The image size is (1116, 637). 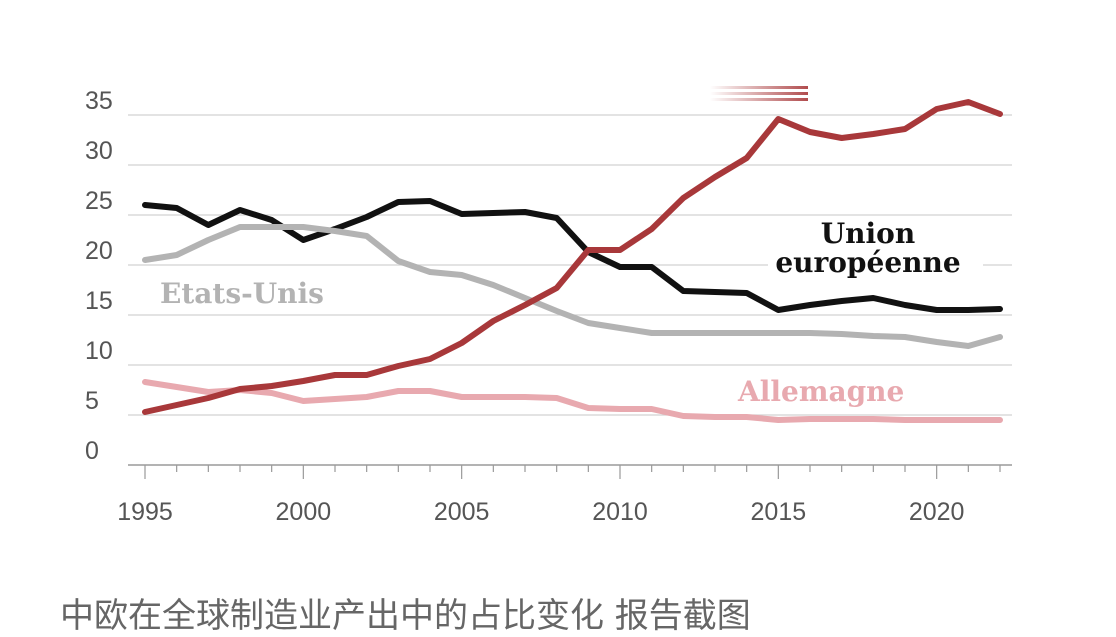 What do you see at coordinates (99, 151) in the screenshot?
I see `y-tick-label-30: 30` at bounding box center [99, 151].